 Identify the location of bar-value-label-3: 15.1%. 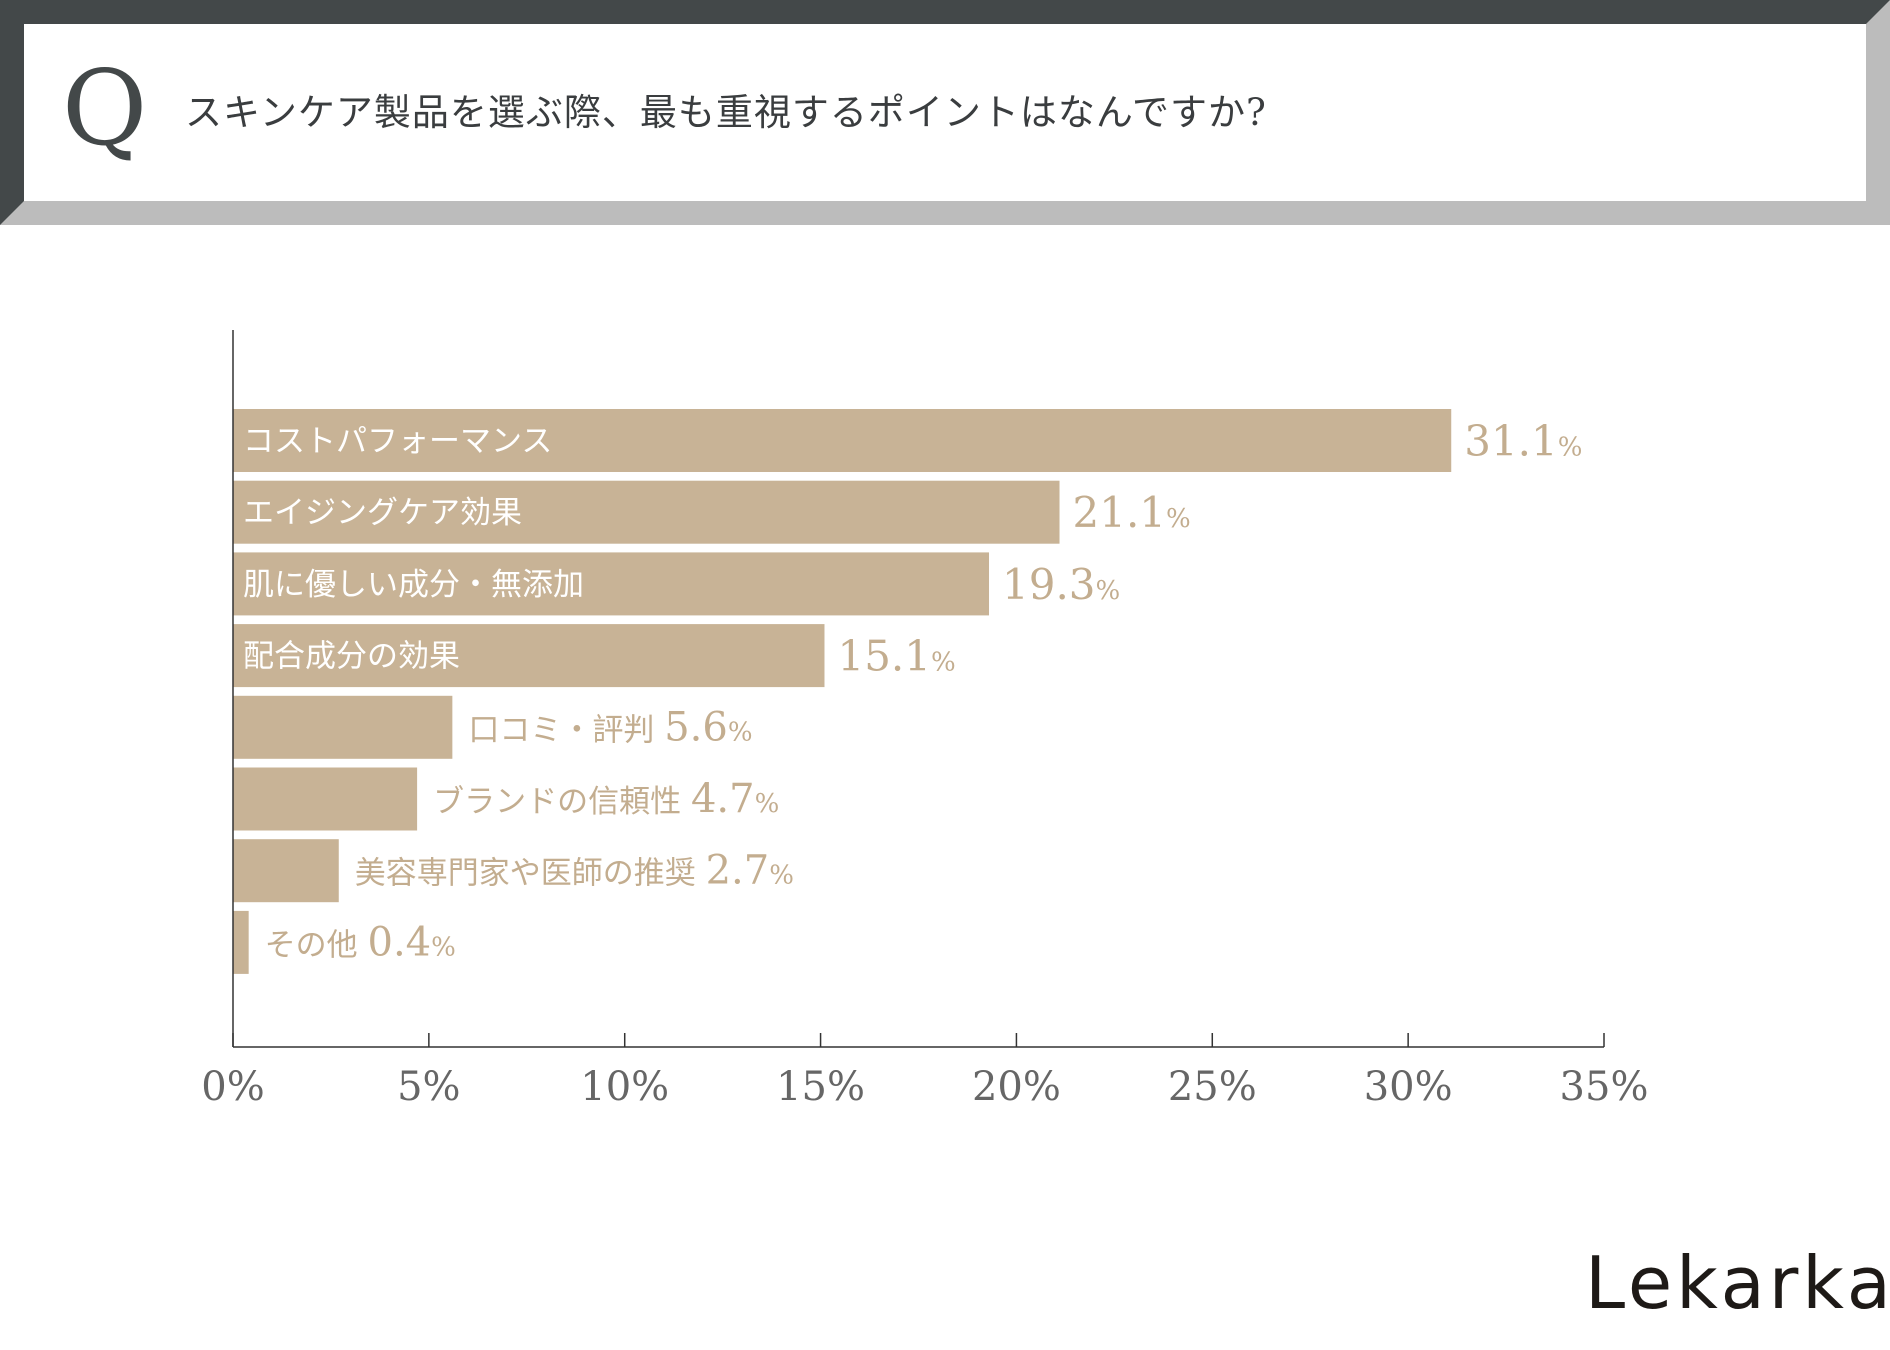
(896, 656).